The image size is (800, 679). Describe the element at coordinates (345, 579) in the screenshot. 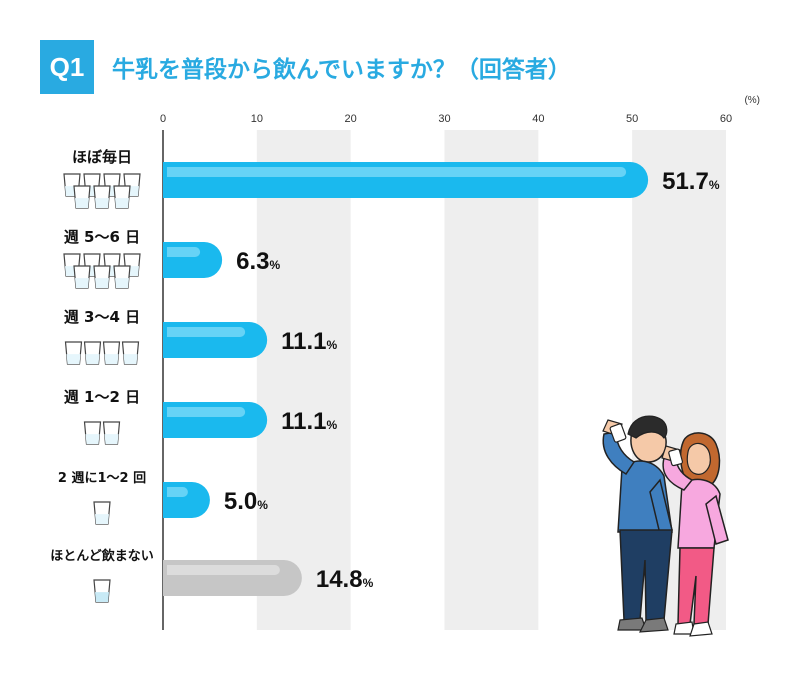

I see `value-label: 14.8%` at that location.